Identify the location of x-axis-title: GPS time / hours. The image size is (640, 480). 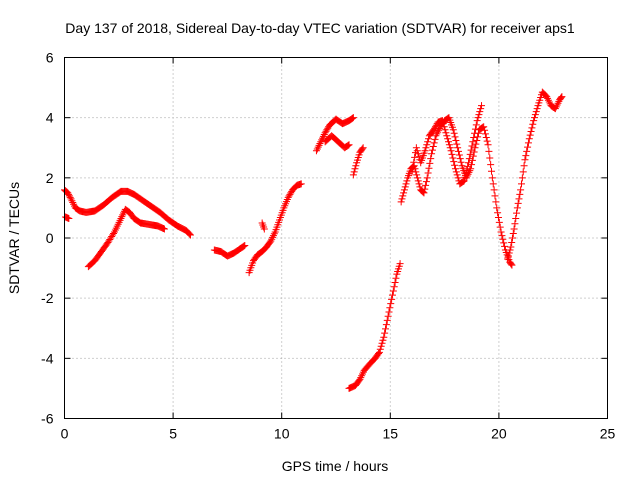
(335, 466).